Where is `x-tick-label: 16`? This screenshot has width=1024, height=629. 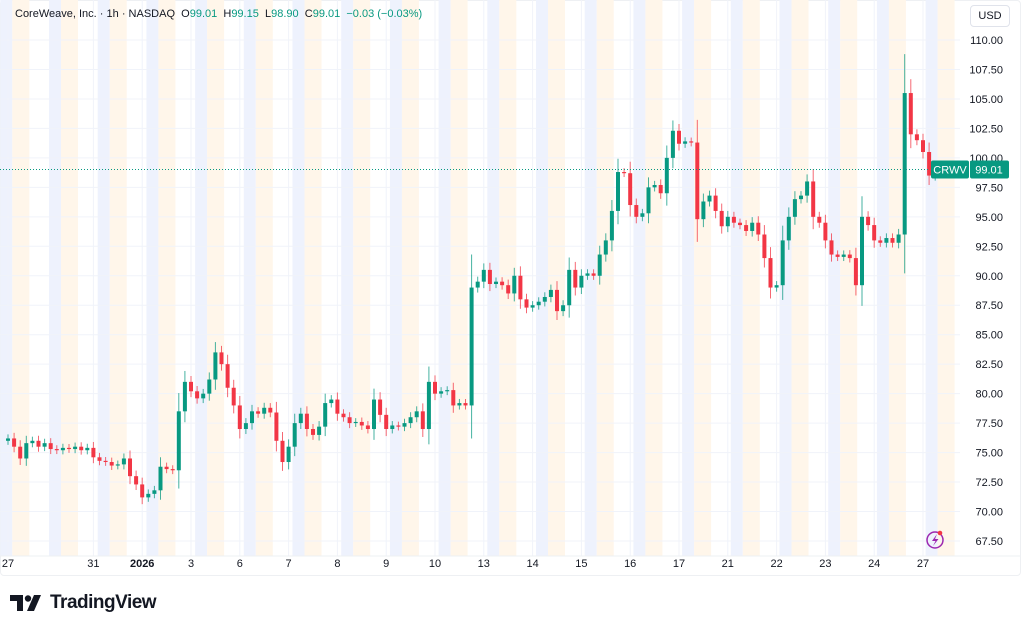 x-tick-label: 16 is located at coordinates (630, 564).